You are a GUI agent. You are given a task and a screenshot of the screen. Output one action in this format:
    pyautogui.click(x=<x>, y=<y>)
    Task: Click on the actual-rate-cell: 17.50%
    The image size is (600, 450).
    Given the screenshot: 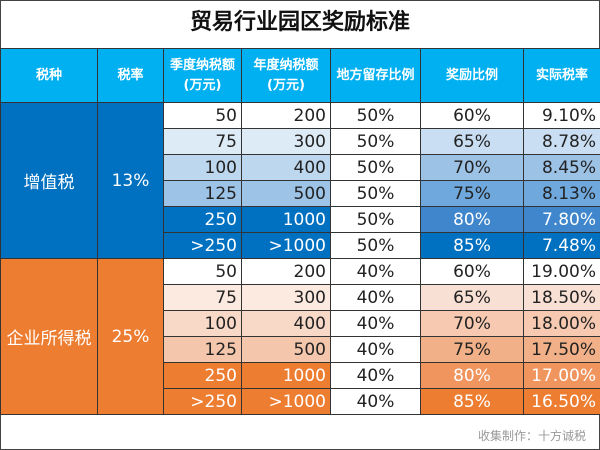 What is the action you would take?
    pyautogui.click(x=561, y=349)
    